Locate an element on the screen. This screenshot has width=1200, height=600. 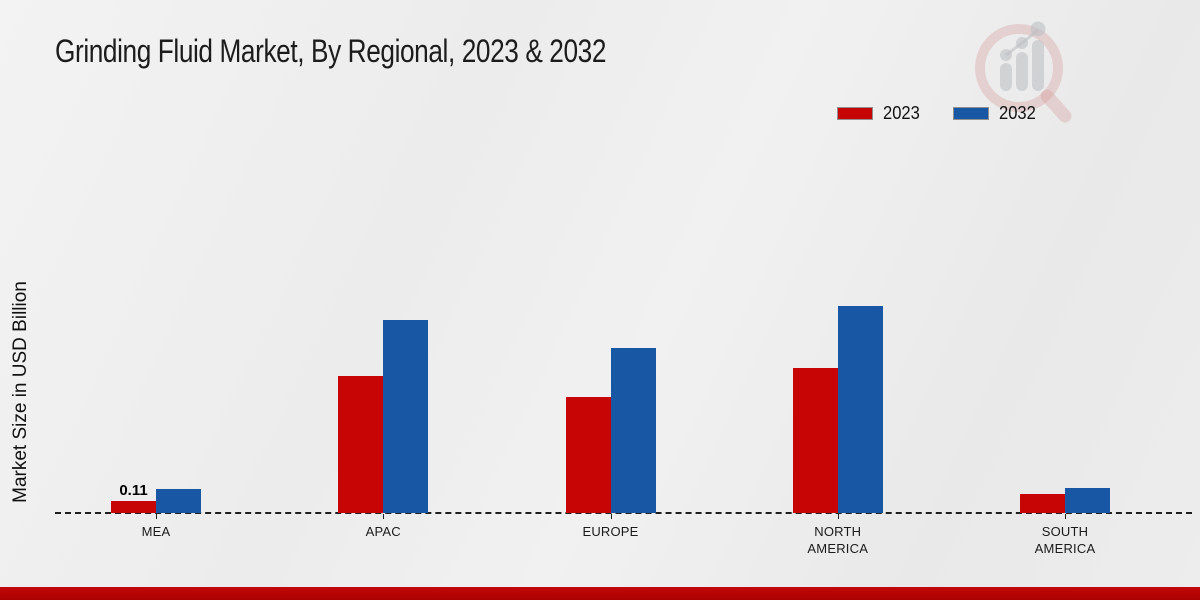
bar-north-america-2032 is located at coordinates (860, 409).